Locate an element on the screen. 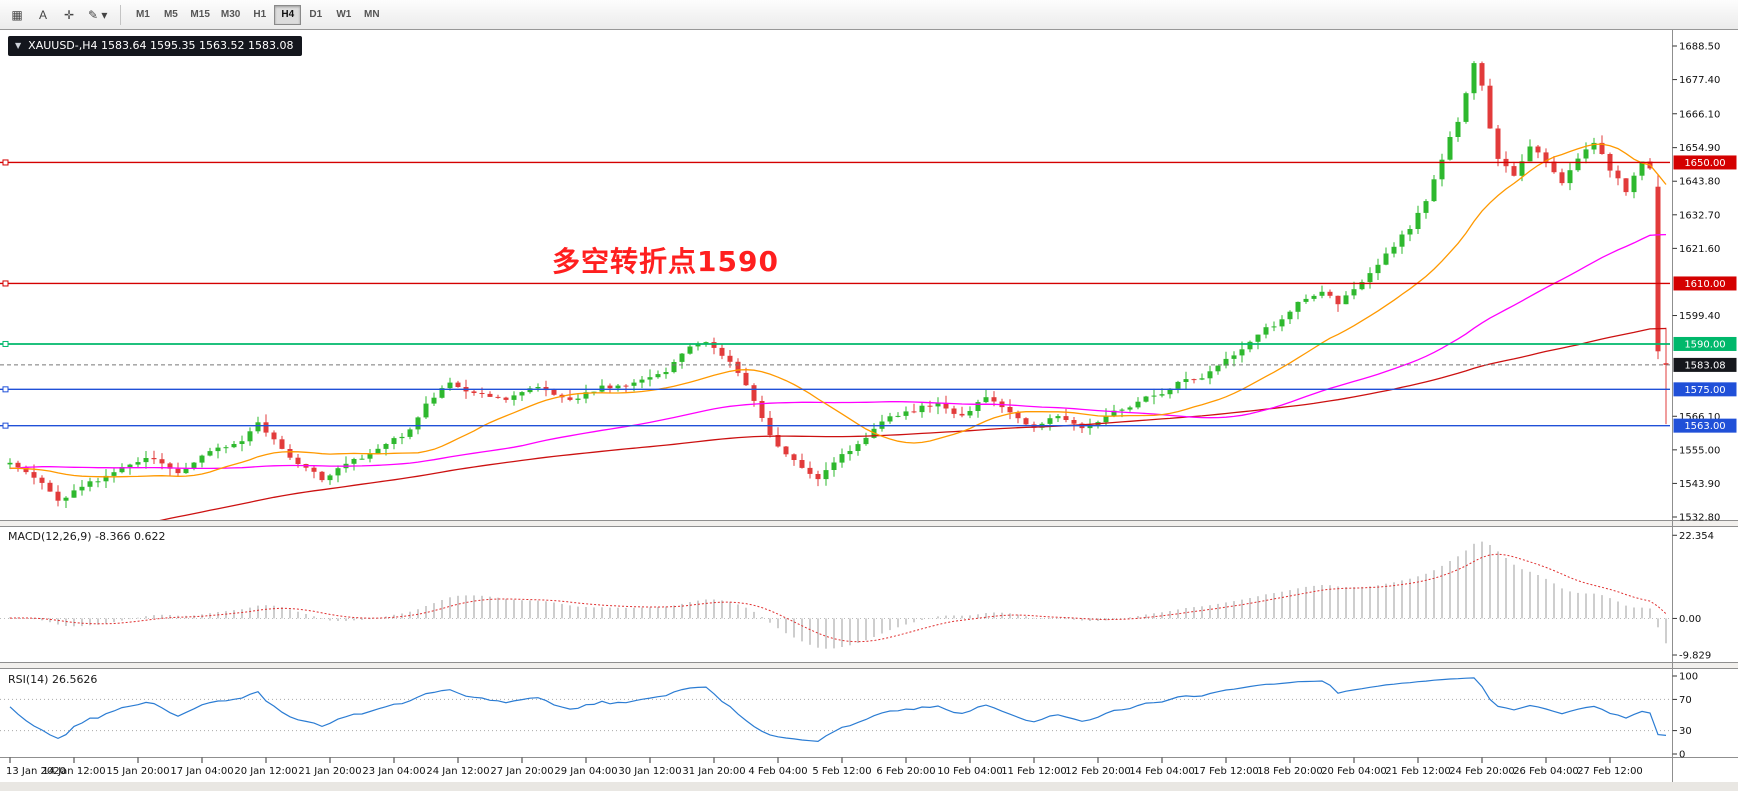  svg-text: 4 Feb 04:00 is located at coordinates (777, 771).